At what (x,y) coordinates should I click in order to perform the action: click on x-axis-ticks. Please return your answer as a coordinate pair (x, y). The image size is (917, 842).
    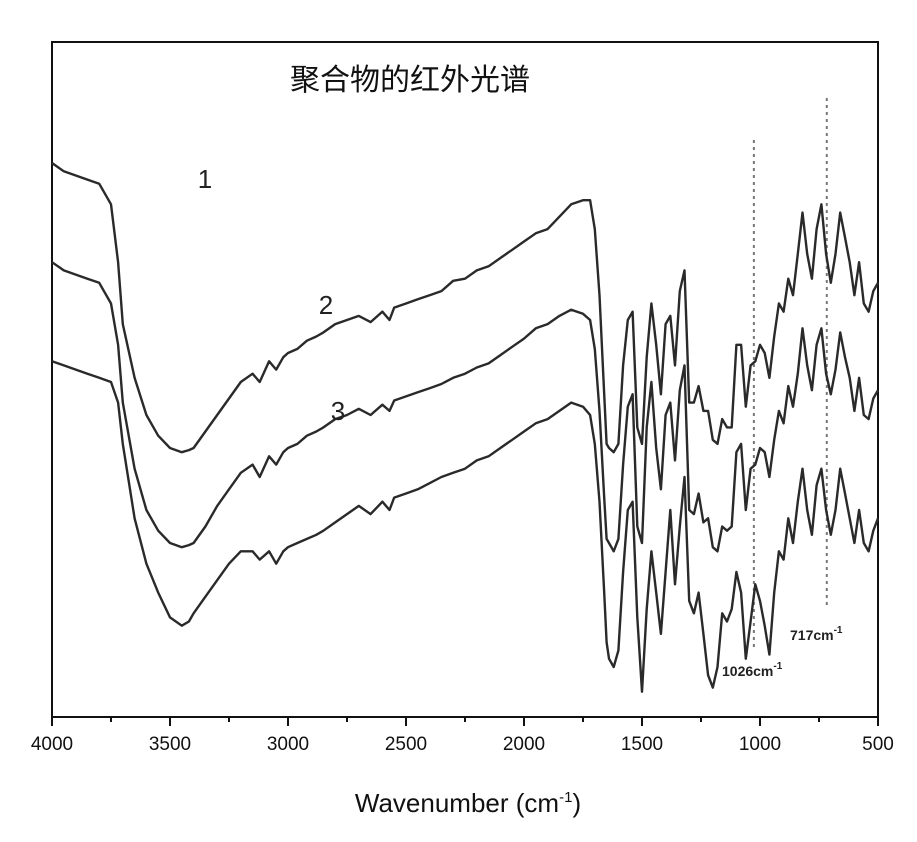
    Looking at the image, I should click on (465, 721).